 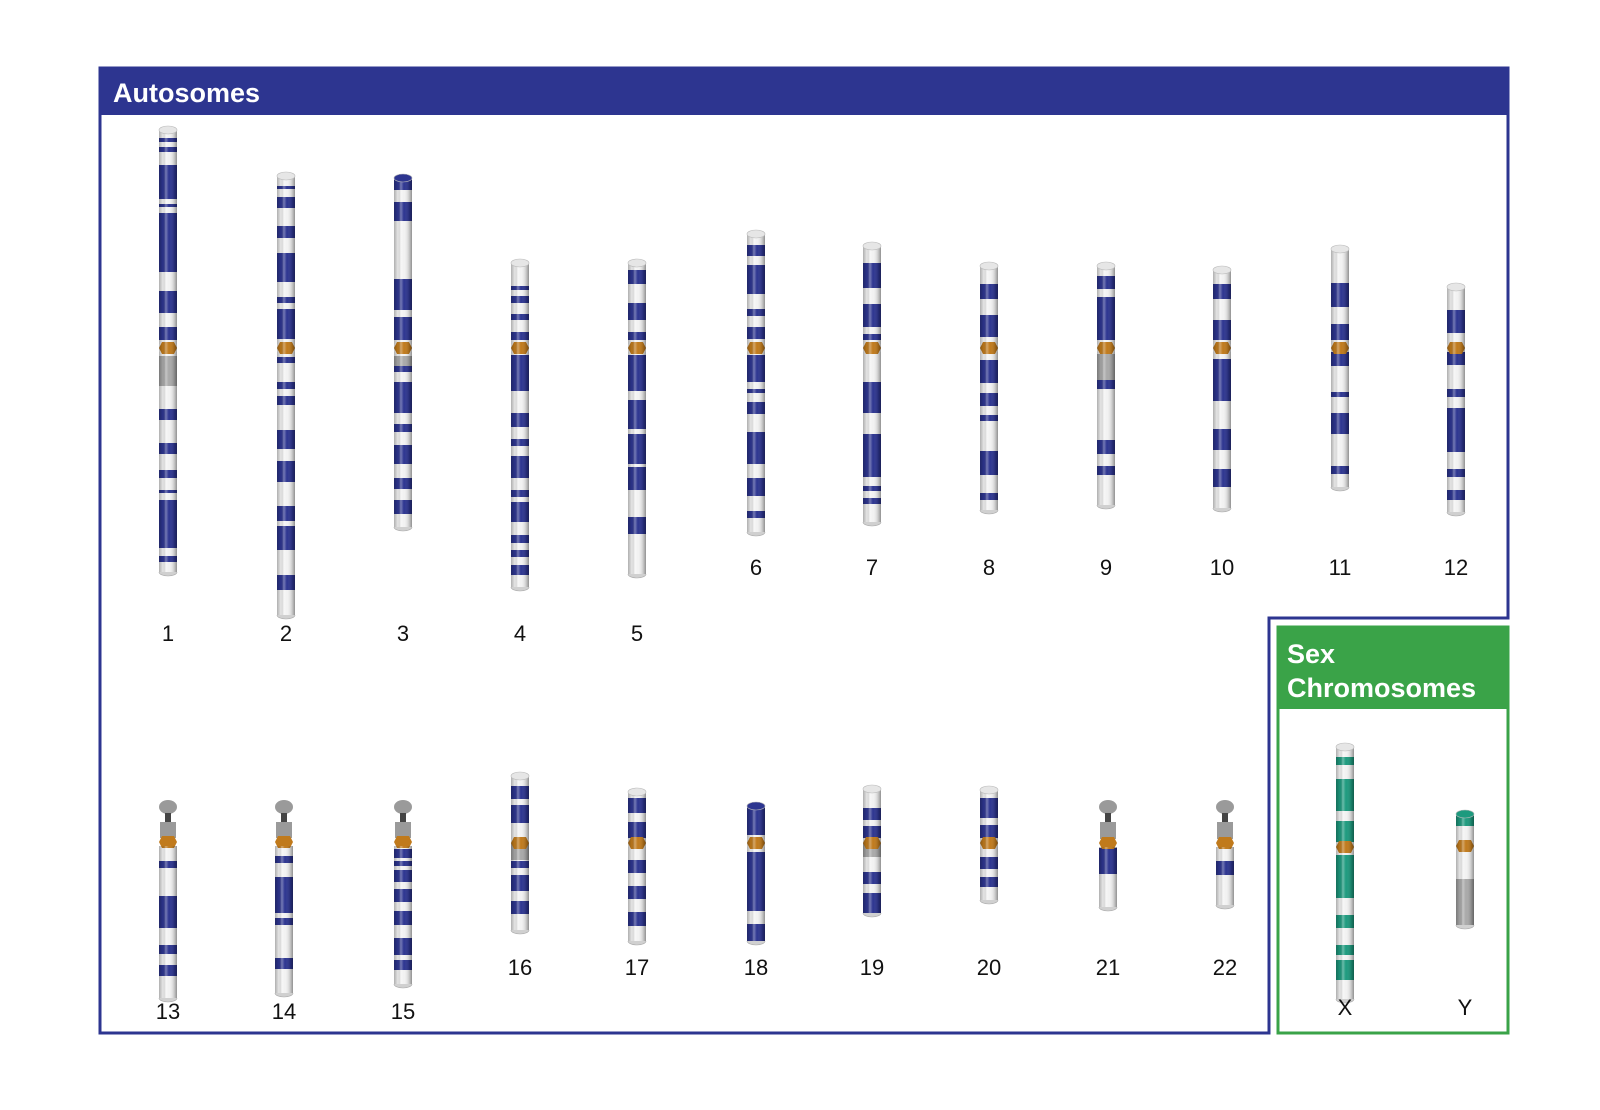 I want to click on chromosome-label: 15, so click(x=403, y=1011).